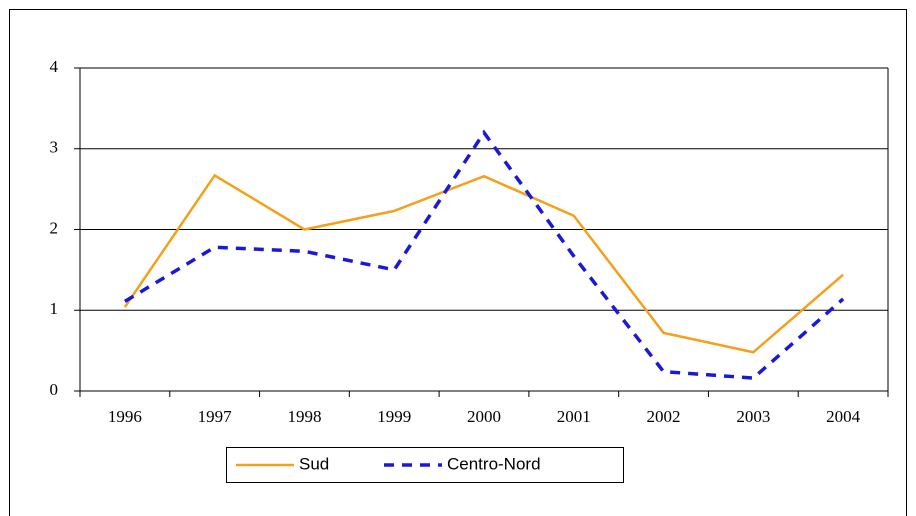 The height and width of the screenshot is (516, 916). Describe the element at coordinates (394, 416) in the screenshot. I see `x-tick-label: 1999` at that location.